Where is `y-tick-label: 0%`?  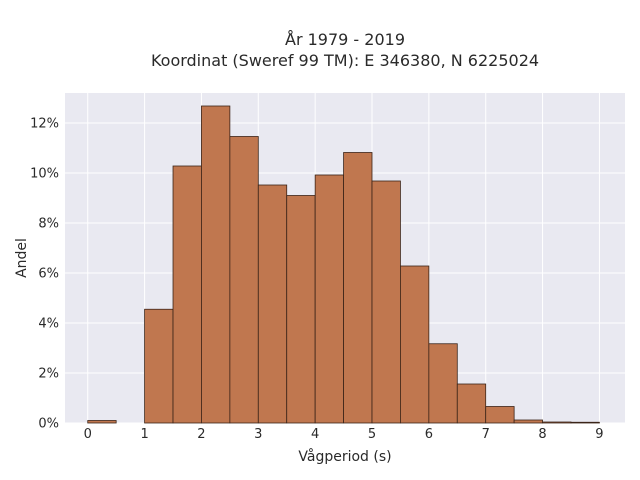 y-tick-label: 0% is located at coordinates (48, 424).